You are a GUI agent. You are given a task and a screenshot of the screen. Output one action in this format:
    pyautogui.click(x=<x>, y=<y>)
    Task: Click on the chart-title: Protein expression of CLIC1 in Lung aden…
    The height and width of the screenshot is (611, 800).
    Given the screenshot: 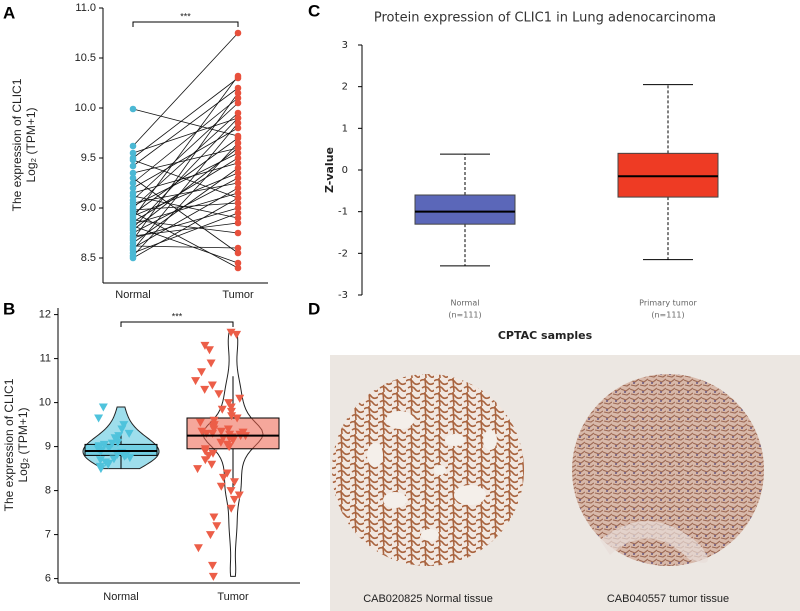 What is the action you would take?
    pyautogui.click(x=545, y=18)
    